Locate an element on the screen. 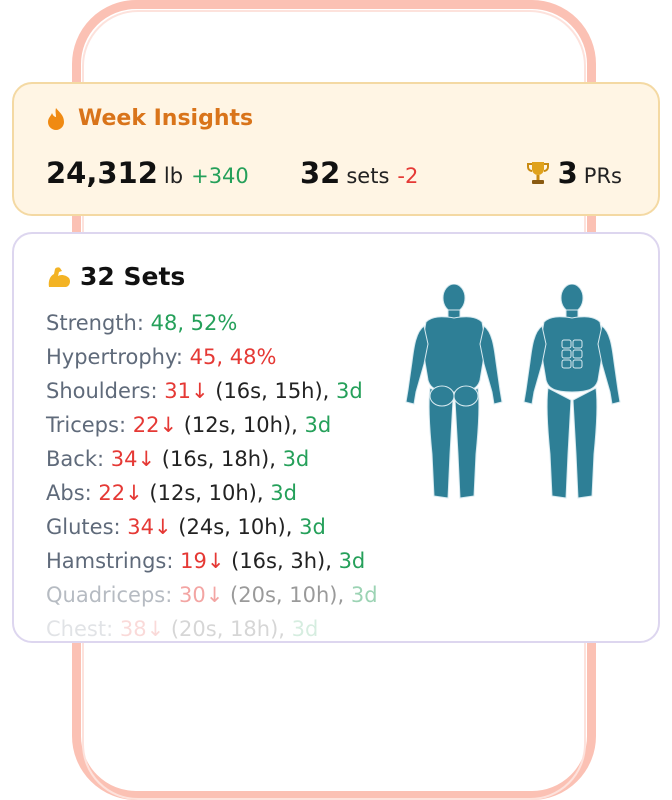  muscle-name: Chest: is located at coordinates (80, 629).